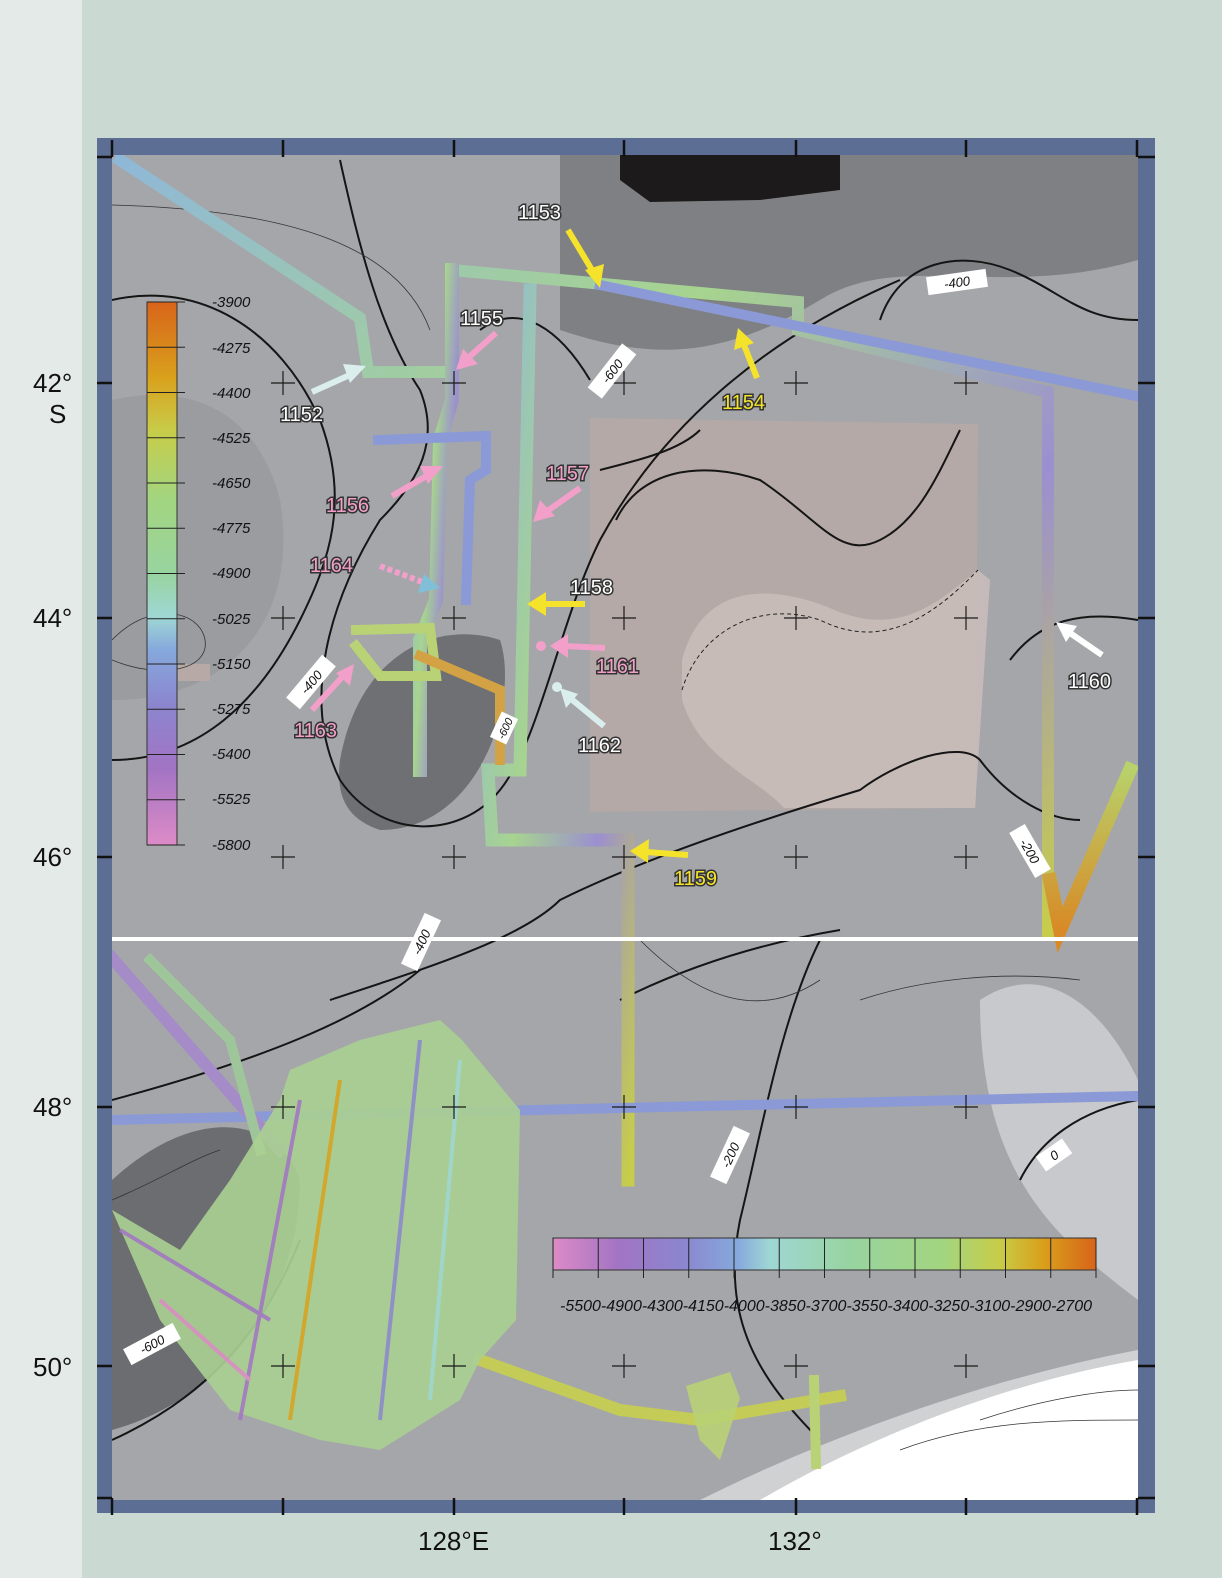  What do you see at coordinates (231, 393) in the screenshot?
I see `vertical-scale-label: -4400` at bounding box center [231, 393].